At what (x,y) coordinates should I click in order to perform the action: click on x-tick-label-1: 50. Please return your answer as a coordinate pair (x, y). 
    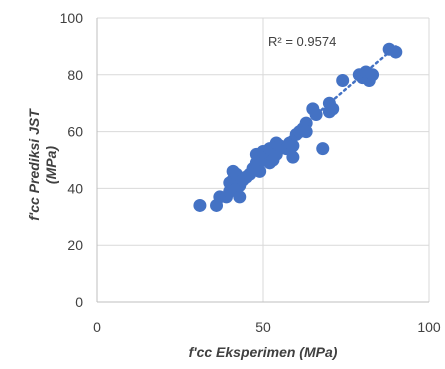
    Looking at the image, I should click on (263, 327).